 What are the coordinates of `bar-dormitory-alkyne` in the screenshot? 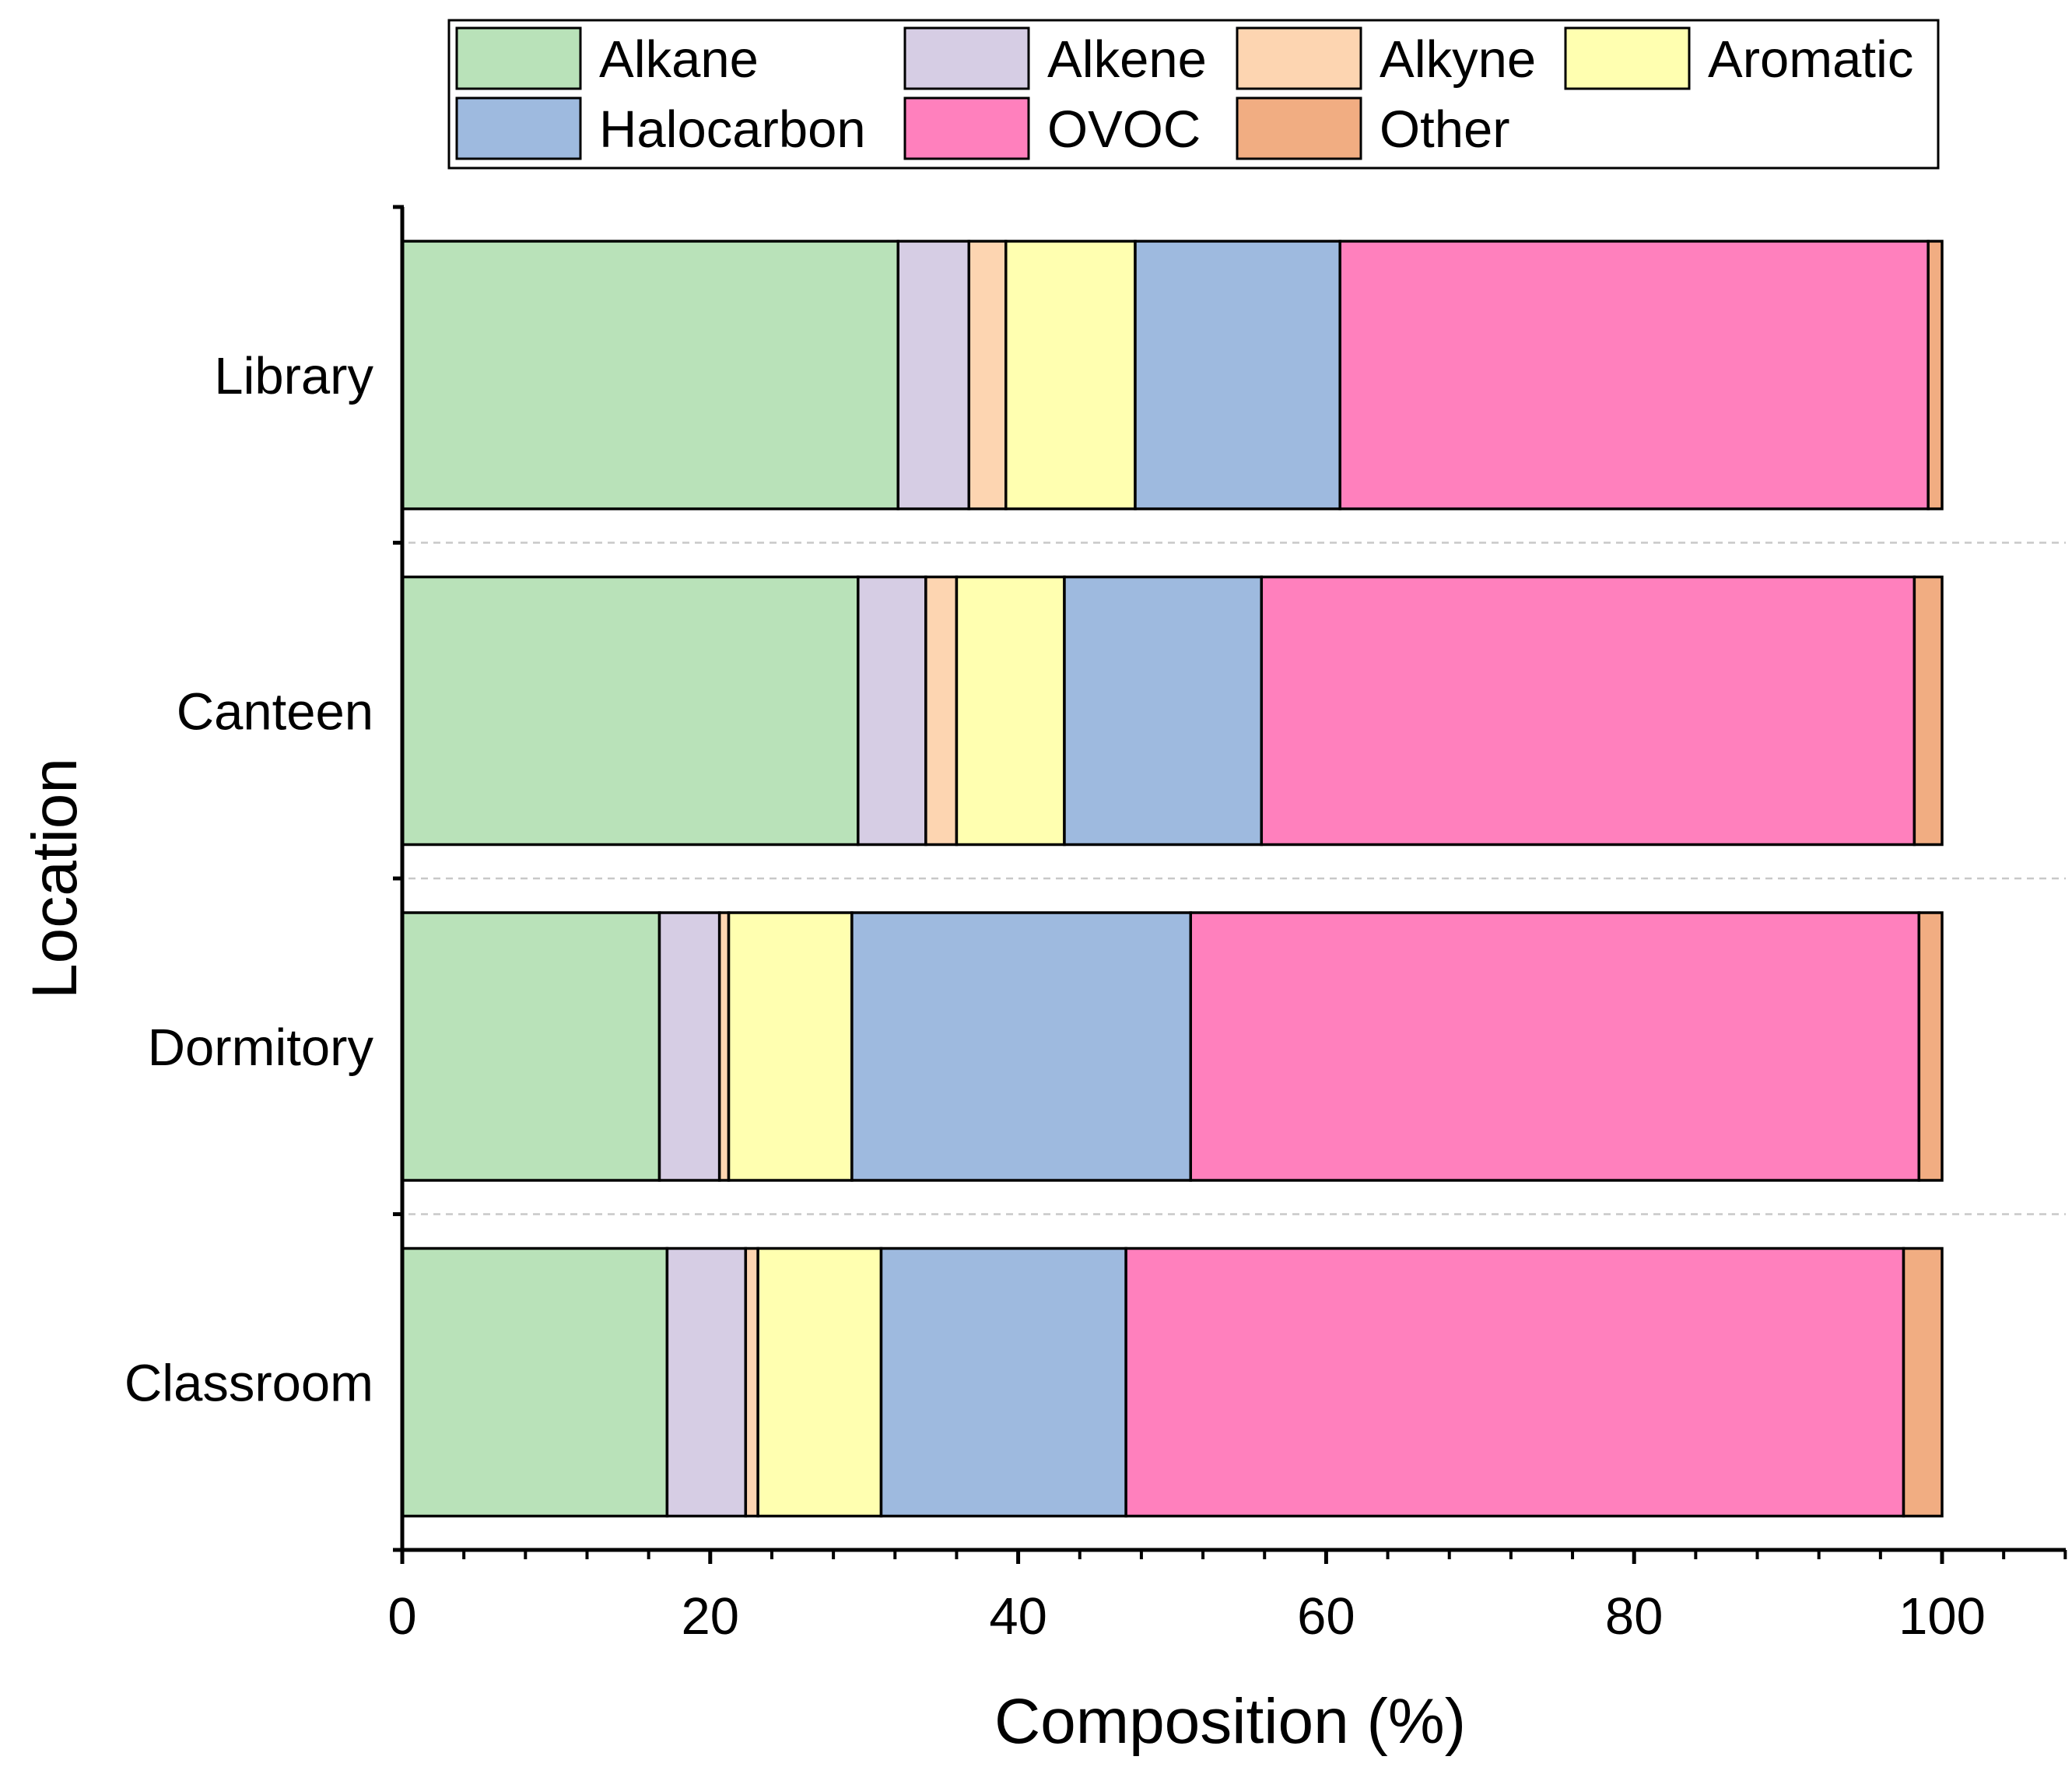 It's located at (724, 1046).